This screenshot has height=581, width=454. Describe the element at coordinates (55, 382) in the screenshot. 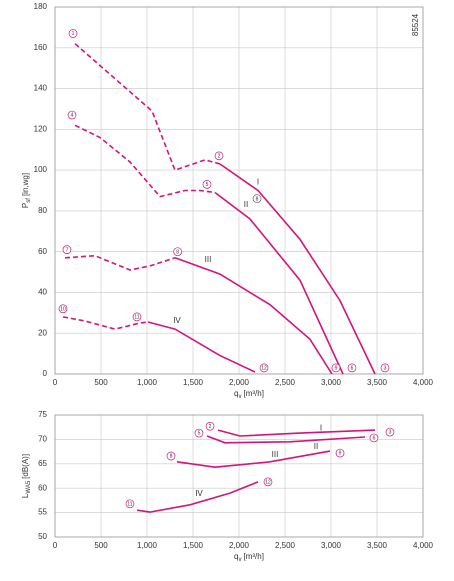

I see `x-tick-label: 0` at that location.